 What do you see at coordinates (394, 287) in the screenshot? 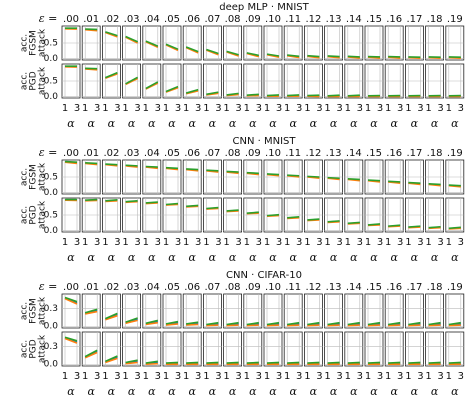
I see `epsilon-value: .16` at bounding box center [394, 287].